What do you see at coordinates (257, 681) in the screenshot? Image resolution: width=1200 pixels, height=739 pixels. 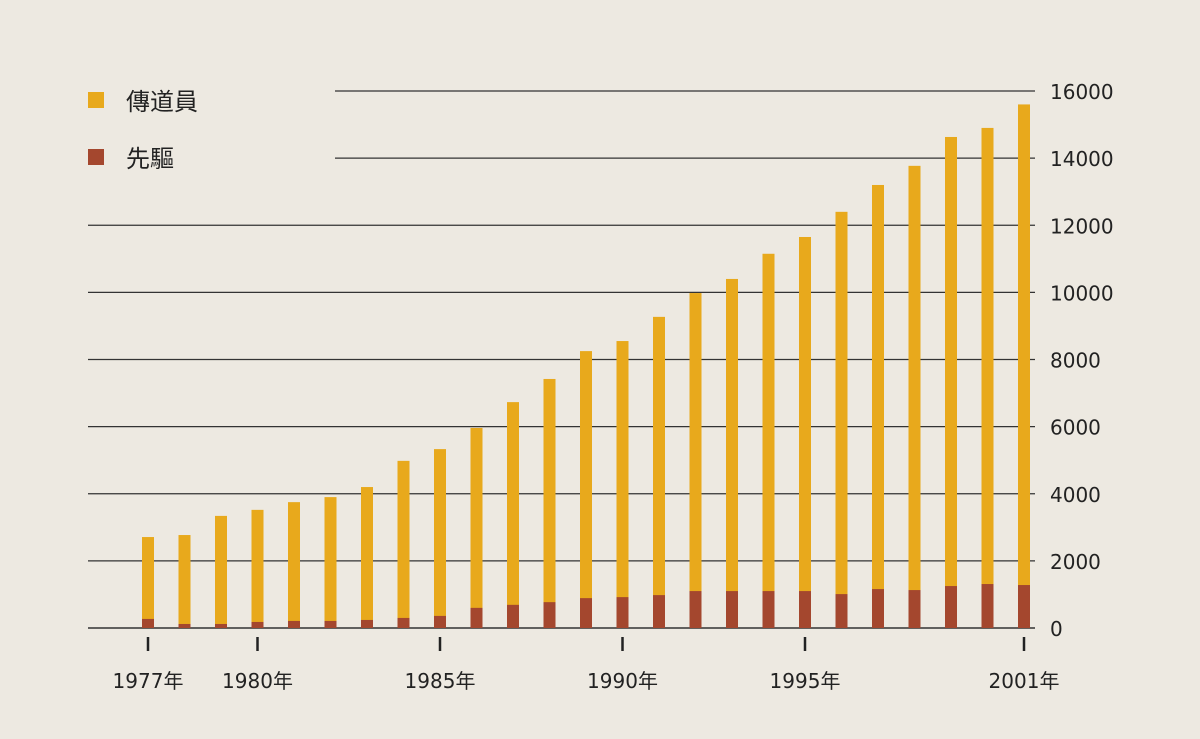 I see `x-tick-label: 1980年` at bounding box center [257, 681].